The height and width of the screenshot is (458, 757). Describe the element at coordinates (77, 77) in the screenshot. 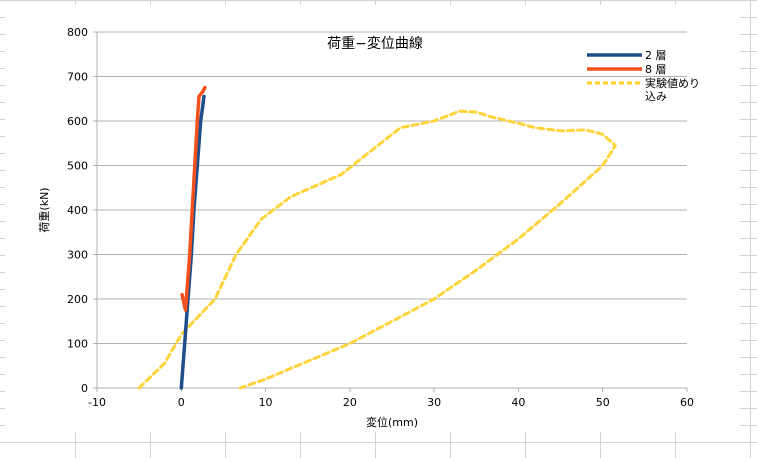

I see `y-tick-label: 700` at that location.